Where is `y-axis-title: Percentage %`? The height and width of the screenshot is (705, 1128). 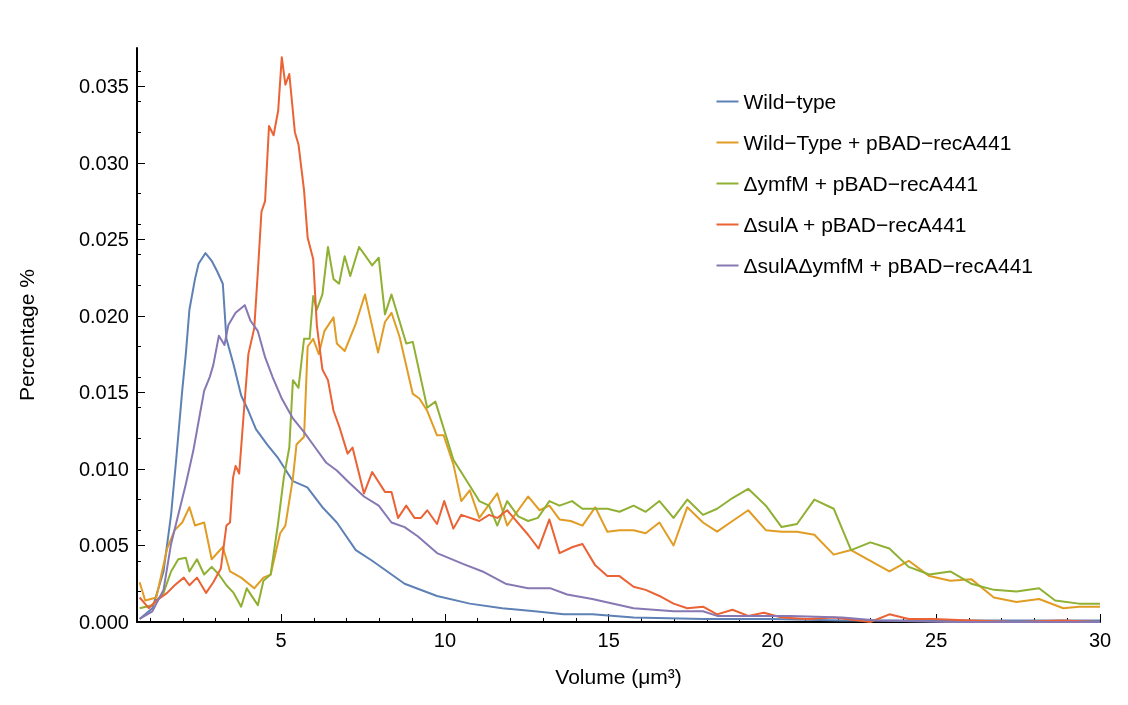 y-axis-title: Percentage % is located at coordinates (26, 335).